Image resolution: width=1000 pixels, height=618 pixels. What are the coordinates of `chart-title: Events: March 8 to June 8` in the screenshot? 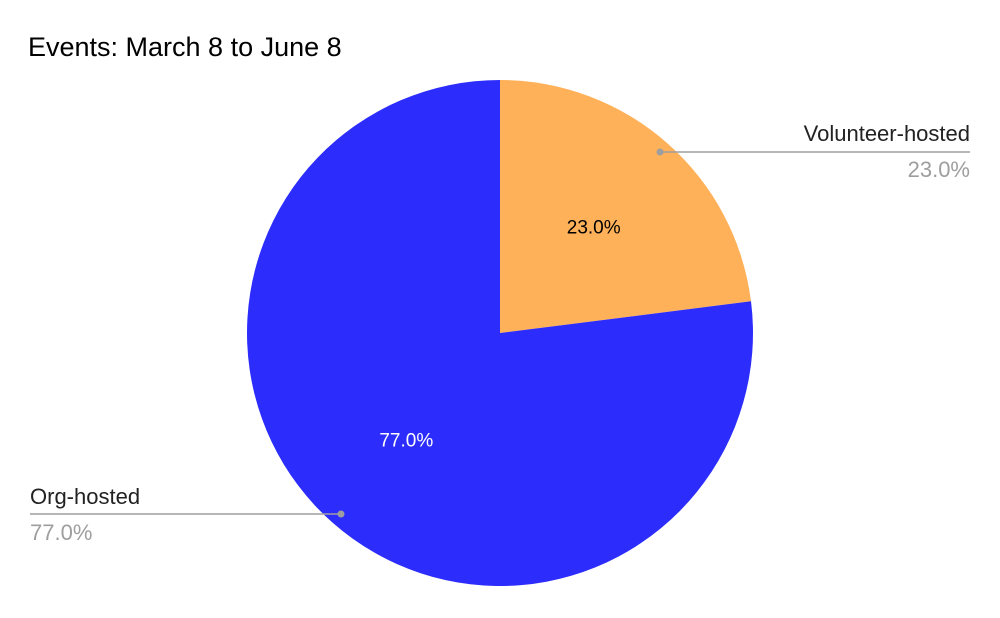 It's located at (185, 47).